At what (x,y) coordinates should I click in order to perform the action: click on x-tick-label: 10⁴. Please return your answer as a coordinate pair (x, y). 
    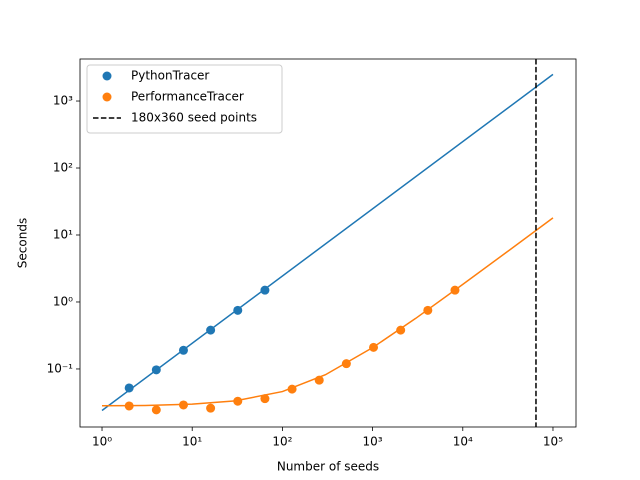
    Looking at the image, I should click on (463, 442).